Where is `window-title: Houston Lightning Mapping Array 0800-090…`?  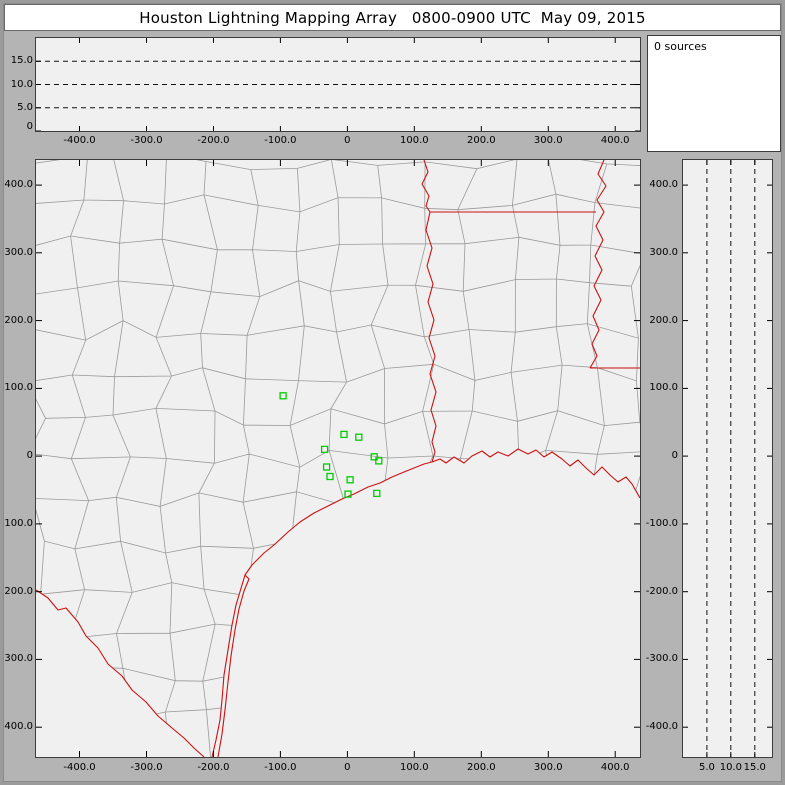
window-title: Houston Lightning Mapping Array 0800-090… is located at coordinates (392, 17).